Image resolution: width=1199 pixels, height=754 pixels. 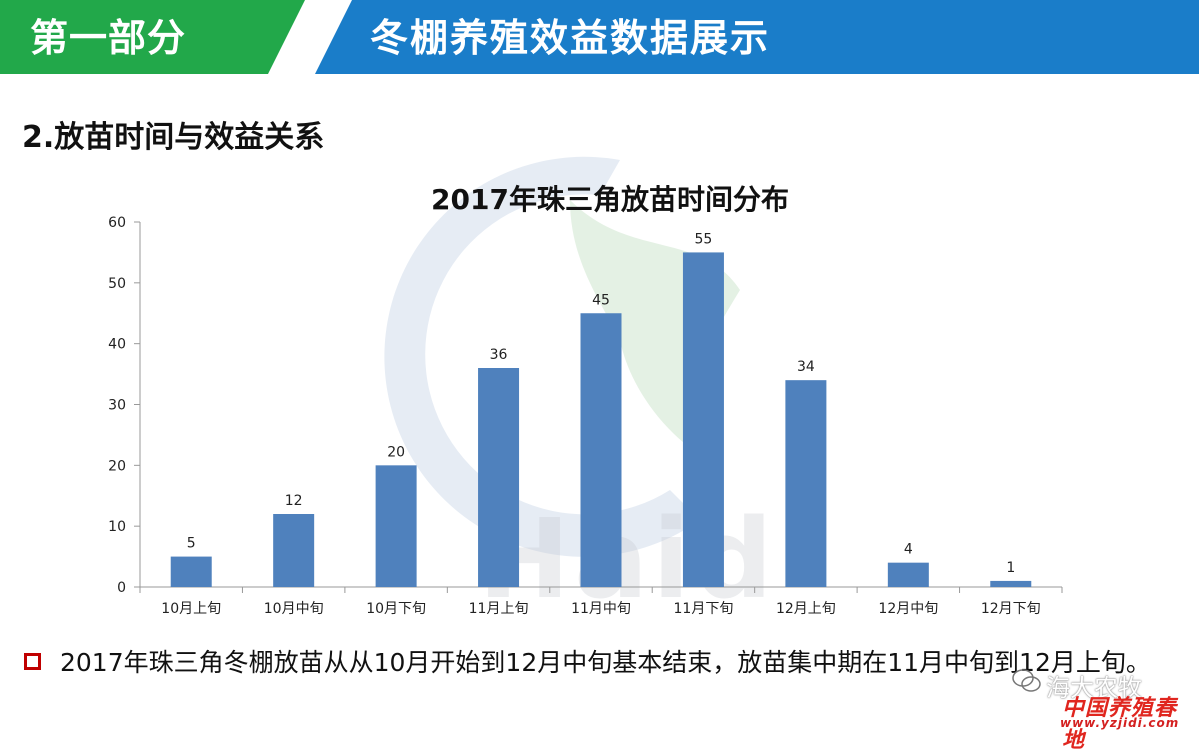 What do you see at coordinates (117, 284) in the screenshot?
I see `y-tick-label: 50` at bounding box center [117, 284].